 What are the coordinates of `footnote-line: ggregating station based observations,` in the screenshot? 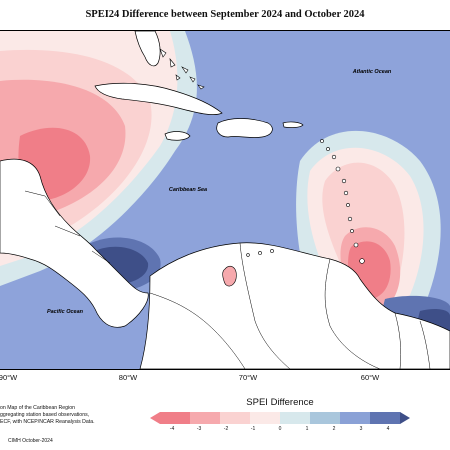 It's located at (45, 415).